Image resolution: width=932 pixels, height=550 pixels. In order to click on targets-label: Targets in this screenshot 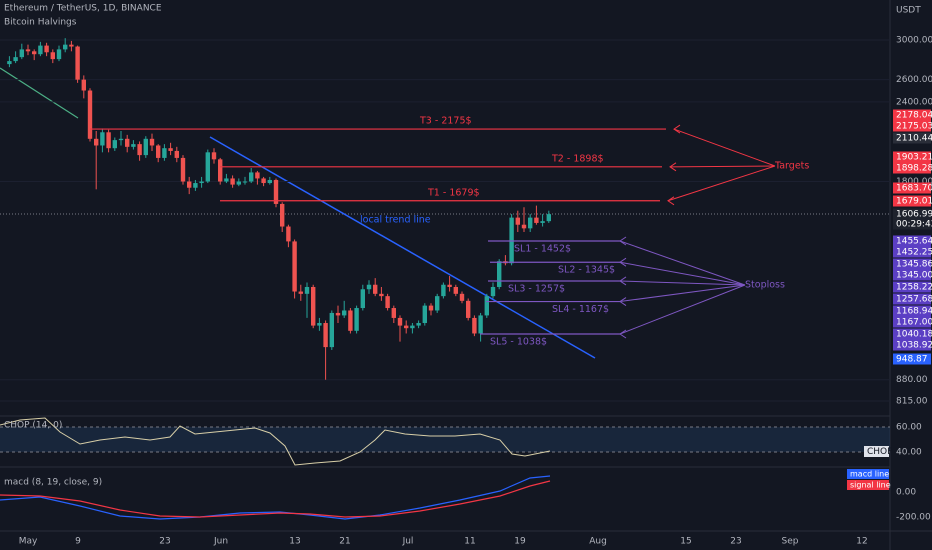, I will do `click(791, 166)`.